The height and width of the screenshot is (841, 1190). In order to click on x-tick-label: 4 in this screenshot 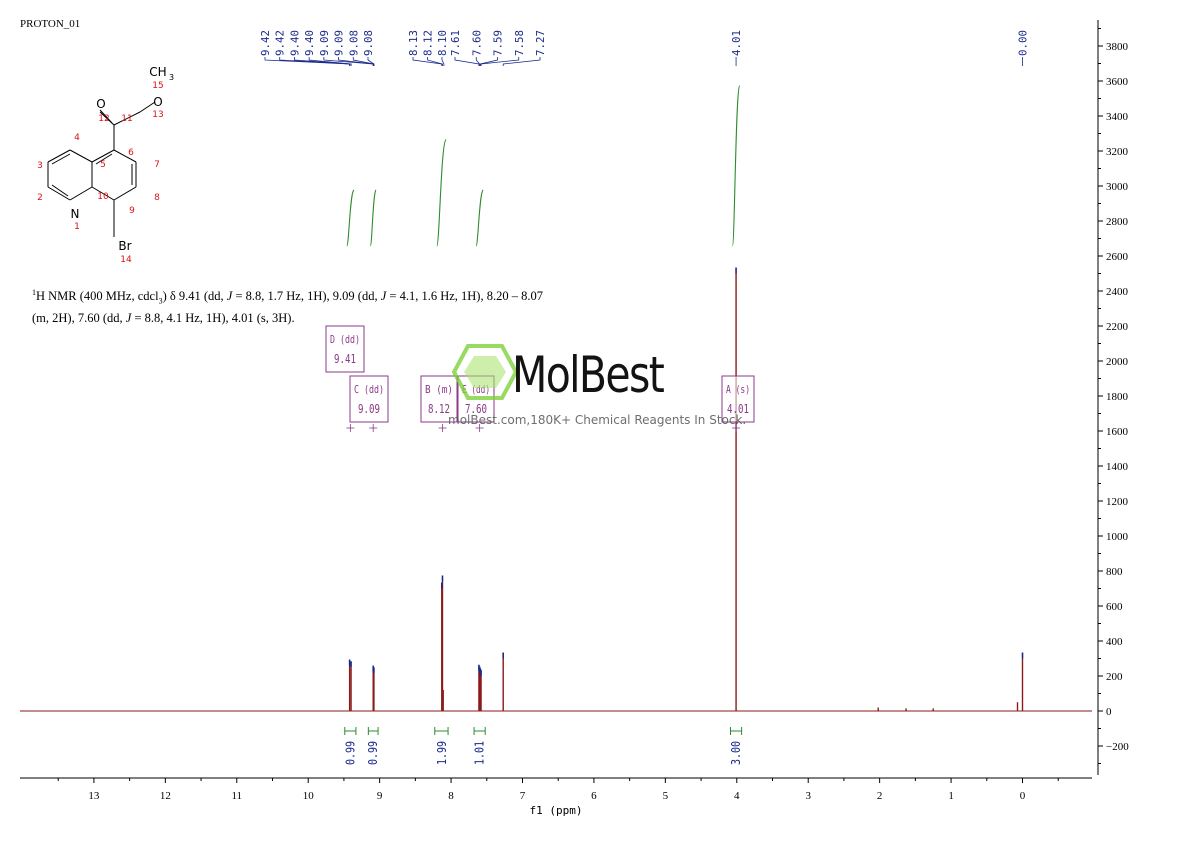, I will do `click(737, 796)`.